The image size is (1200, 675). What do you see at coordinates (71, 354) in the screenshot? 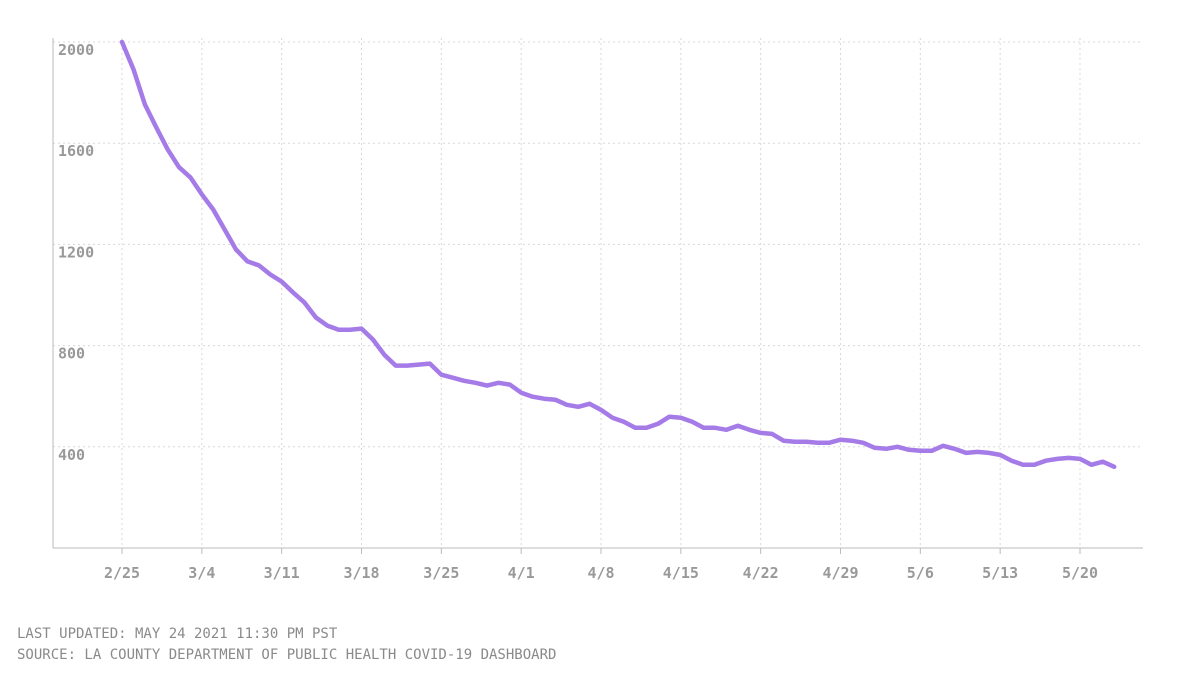
I see `y-tick-label: 800` at bounding box center [71, 354].